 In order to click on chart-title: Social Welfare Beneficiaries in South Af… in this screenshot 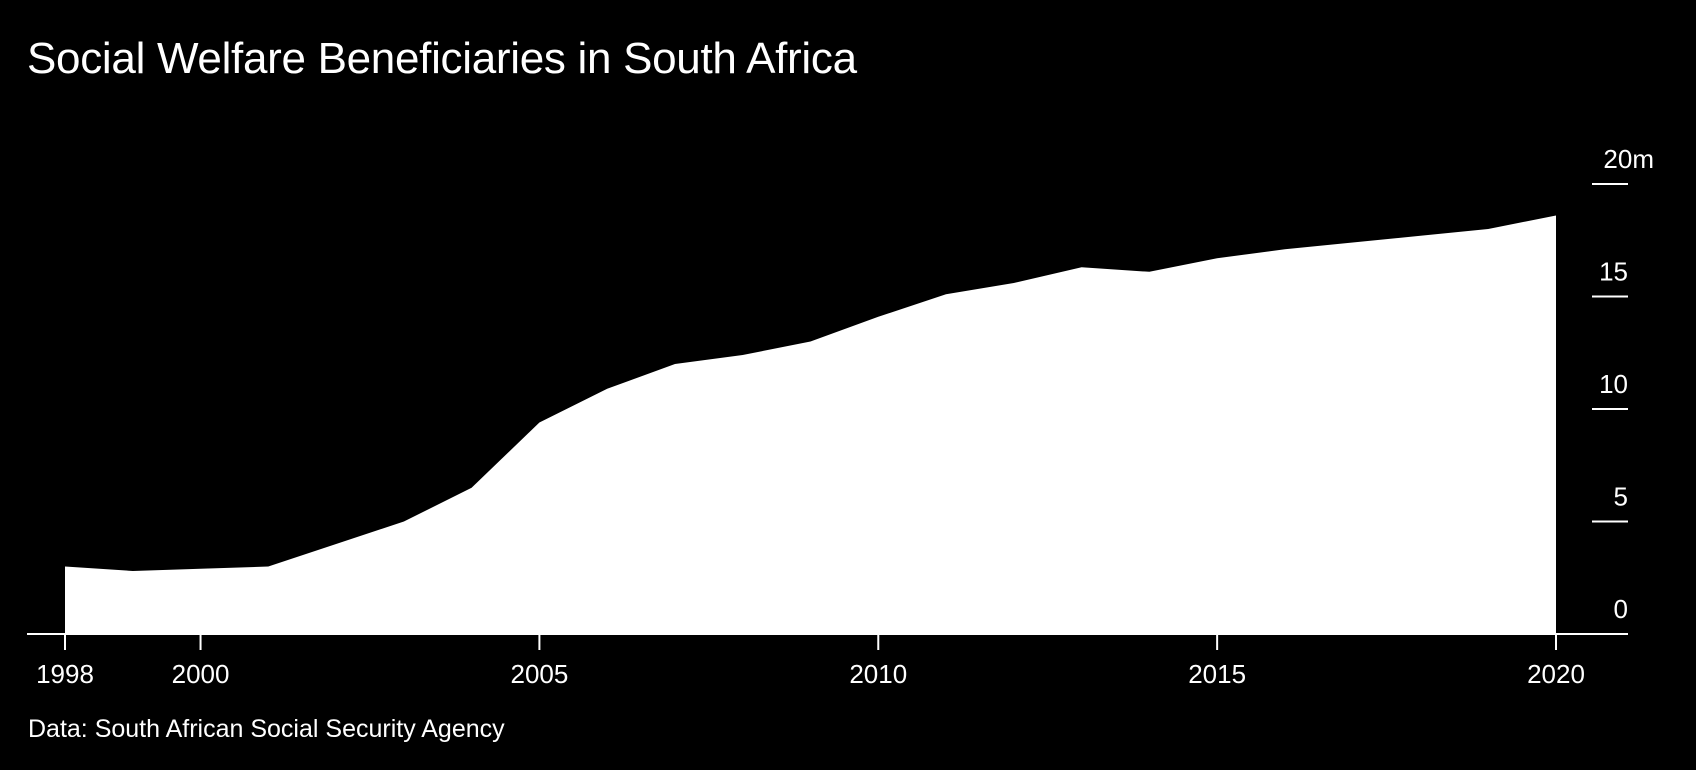, I will do `click(442, 58)`.